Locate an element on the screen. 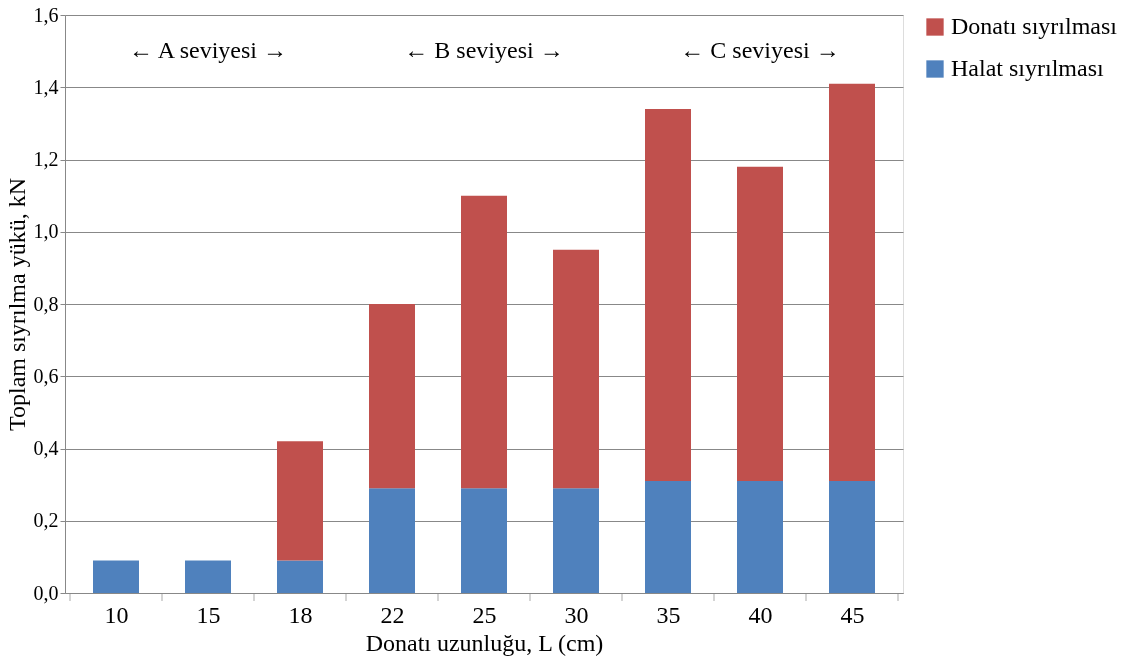 The image size is (1122, 660). y-axis-title: Toplam sıyrılma yükü, kN is located at coordinates (16, 304).